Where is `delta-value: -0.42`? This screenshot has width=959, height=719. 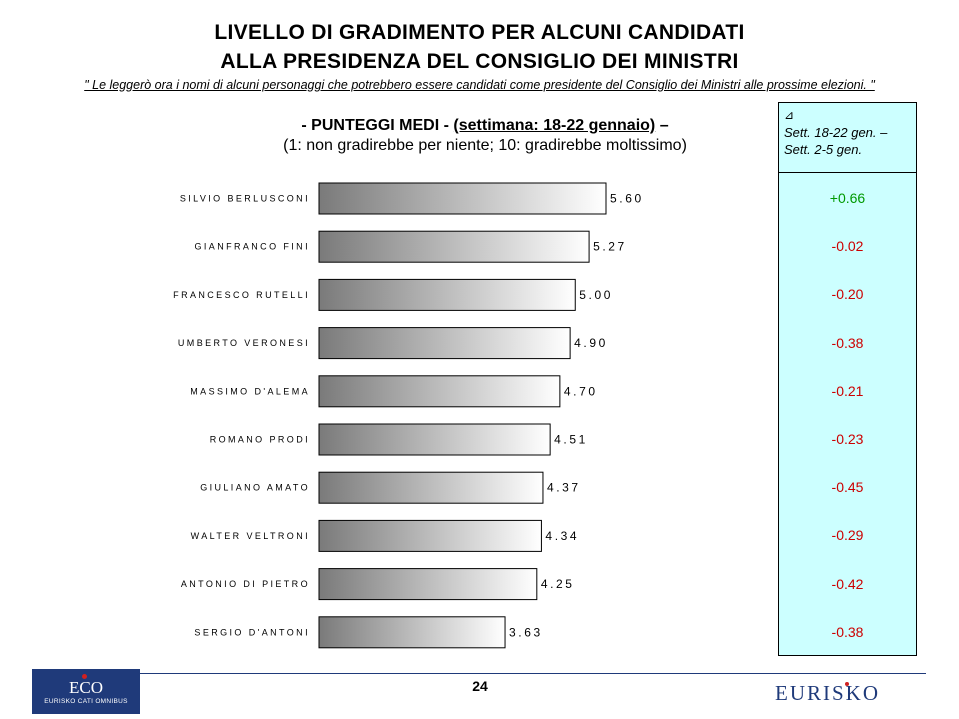
delta-value: -0.42 is located at coordinates (847, 583).